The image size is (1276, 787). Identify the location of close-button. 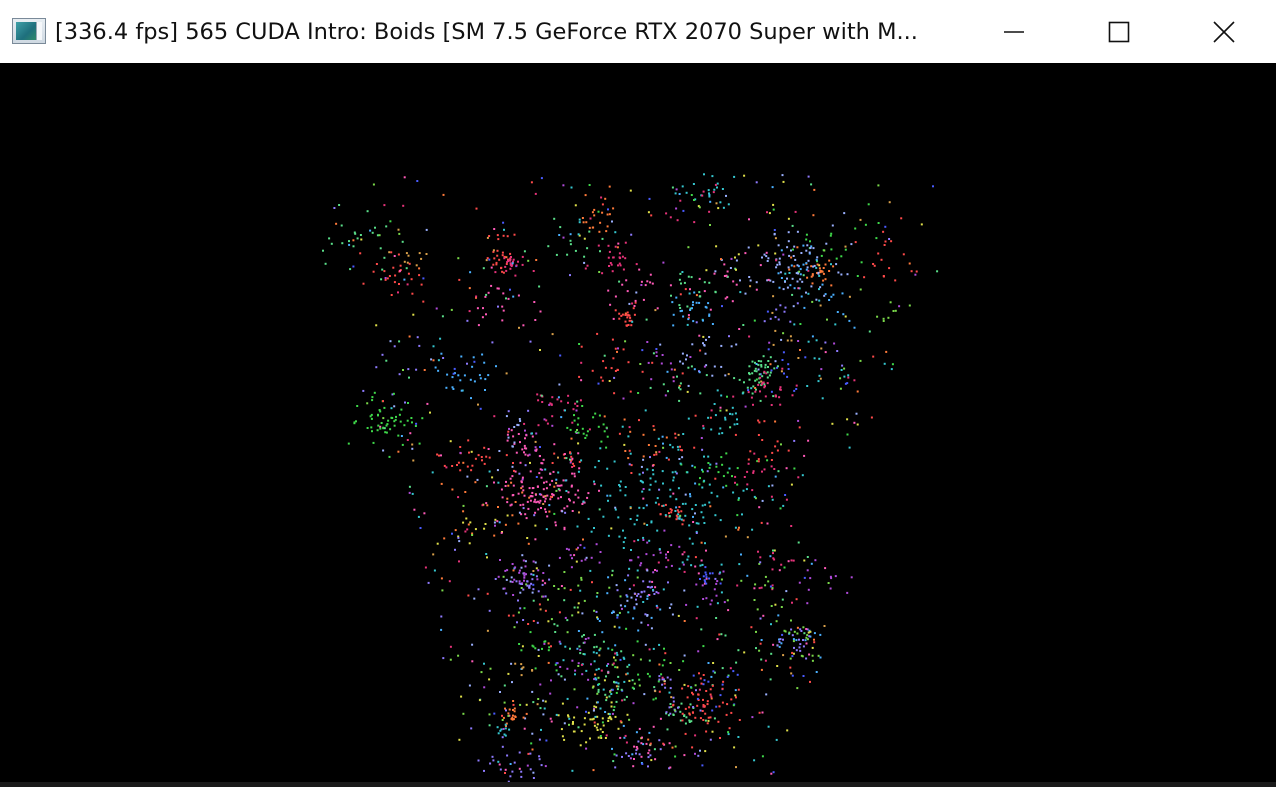
(1224, 31).